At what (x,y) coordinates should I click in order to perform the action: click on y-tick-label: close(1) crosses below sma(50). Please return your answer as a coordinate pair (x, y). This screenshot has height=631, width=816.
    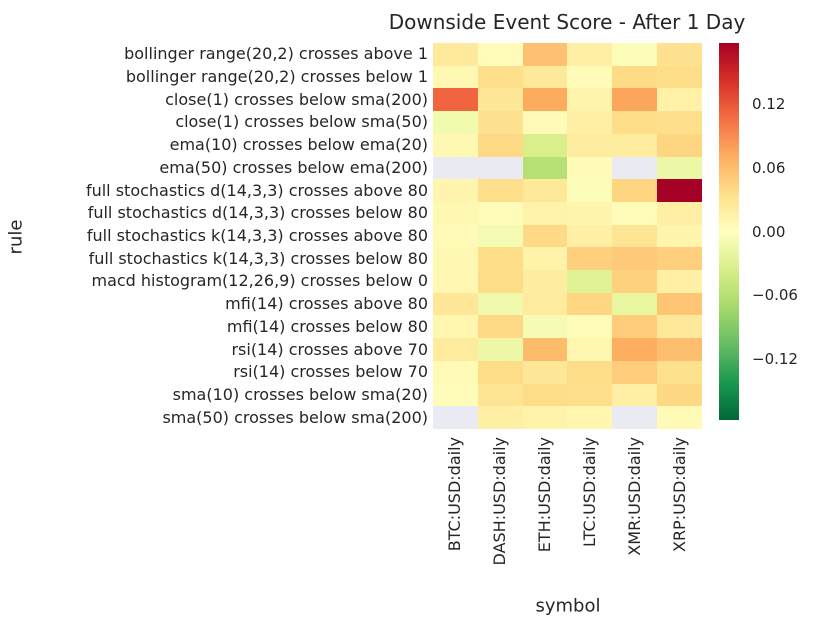
    Looking at the image, I should click on (301, 122).